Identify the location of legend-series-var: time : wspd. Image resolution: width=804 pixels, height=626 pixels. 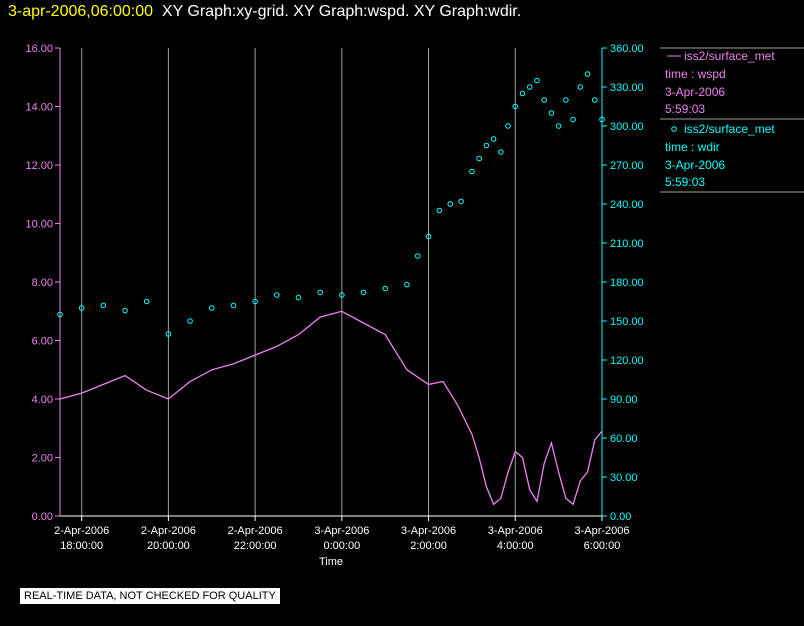
(695, 74).